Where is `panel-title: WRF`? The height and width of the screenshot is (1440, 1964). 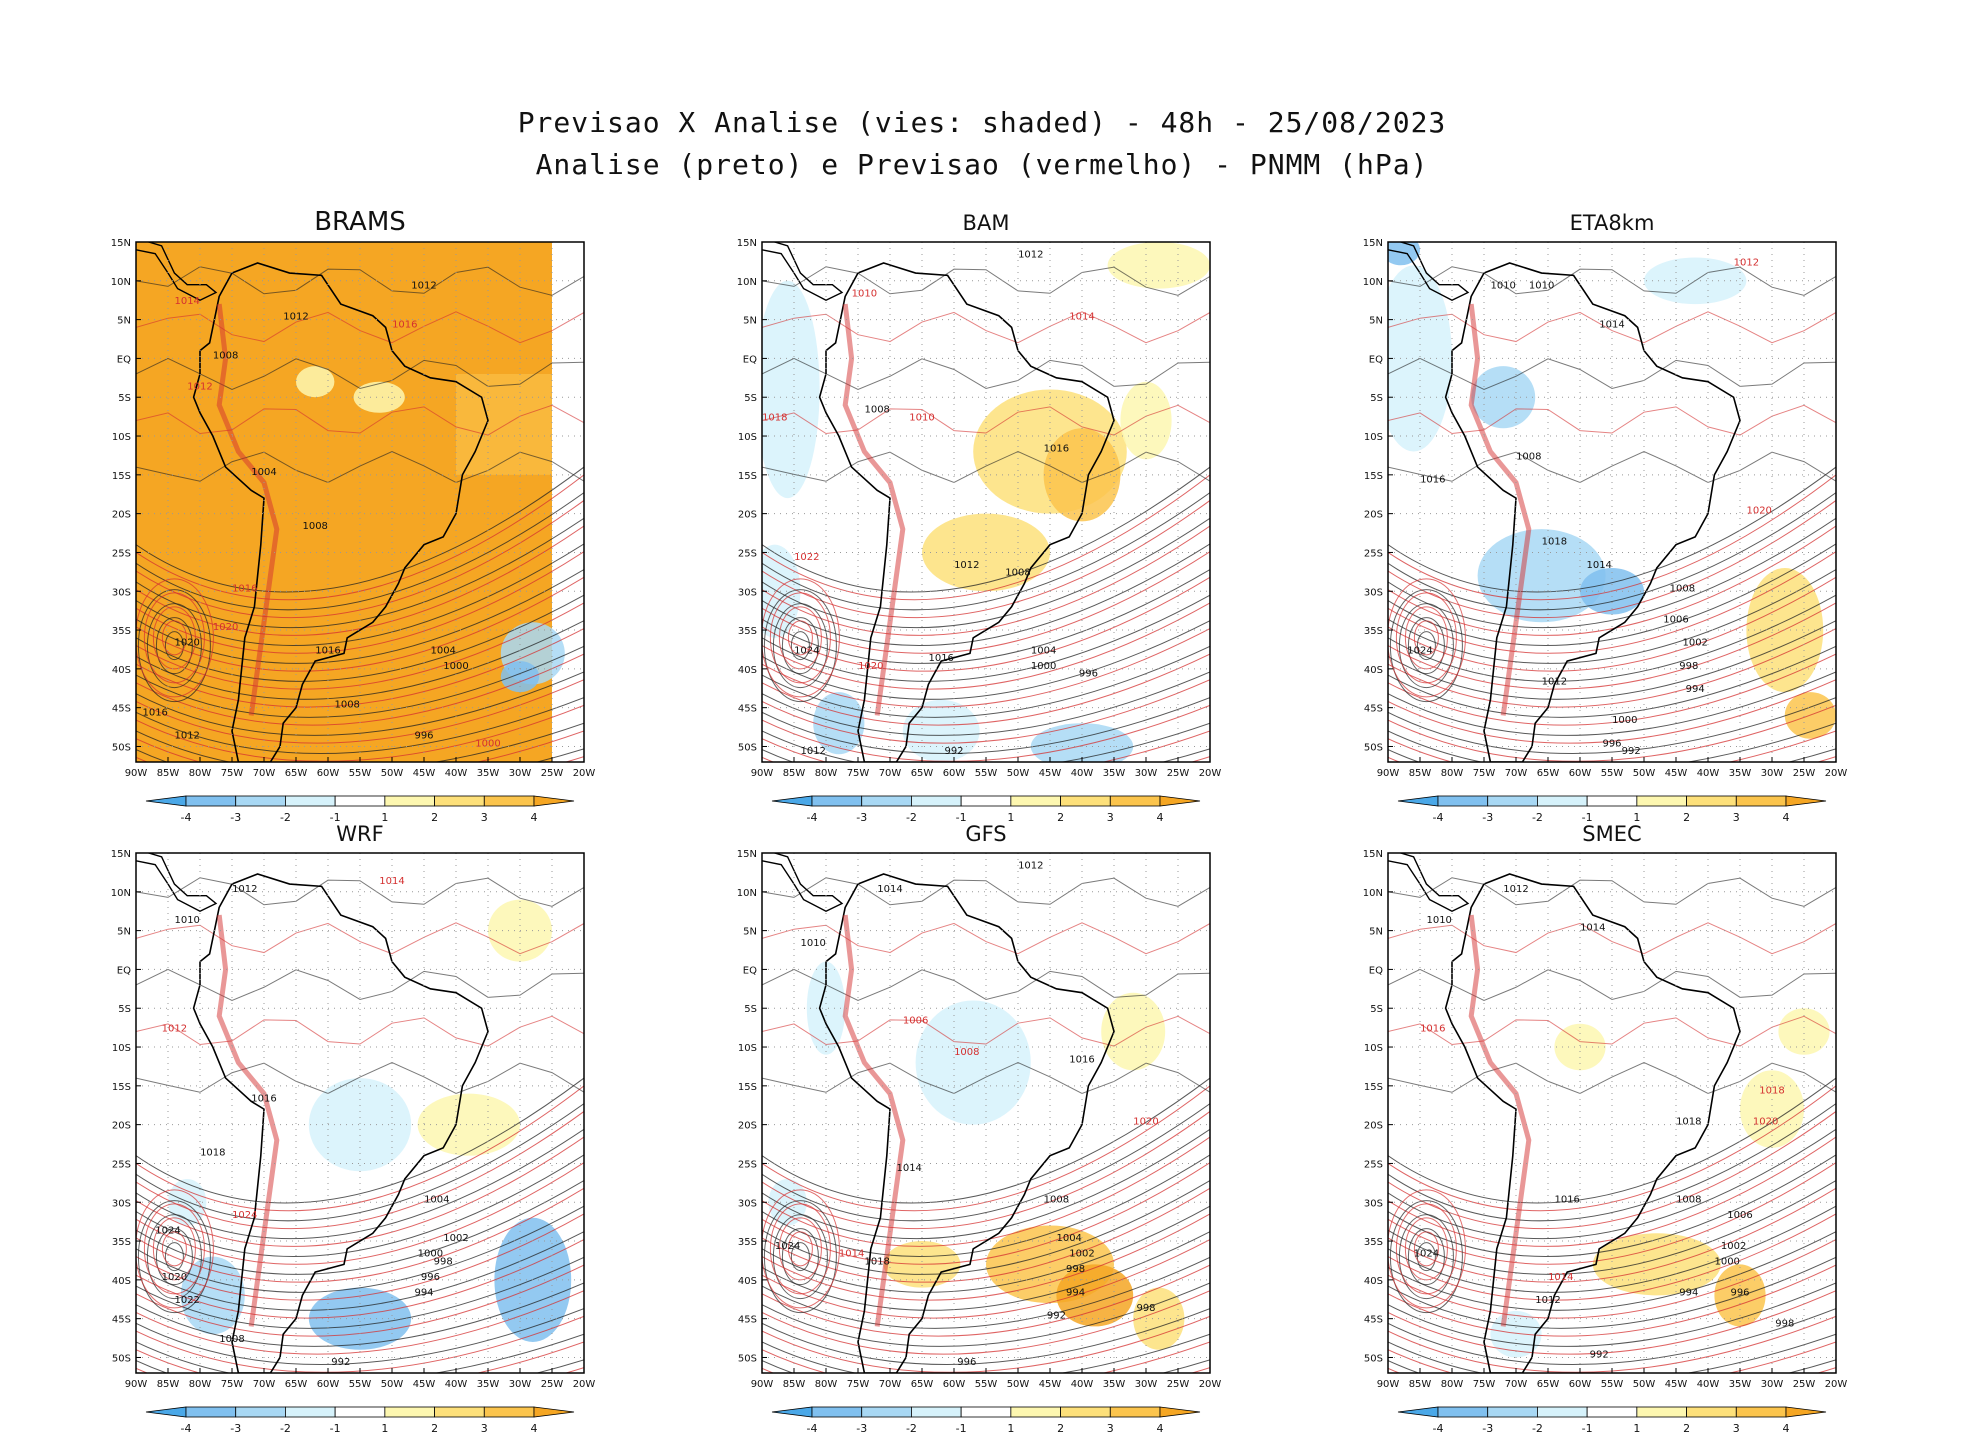 panel-title: WRF is located at coordinates (359, 834).